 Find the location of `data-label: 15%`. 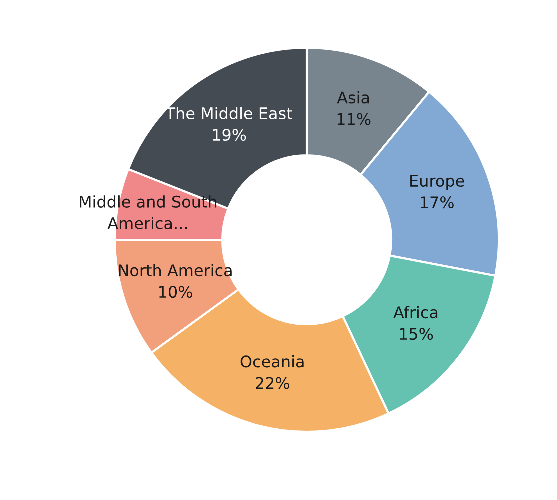

data-label: 15% is located at coordinates (417, 334).